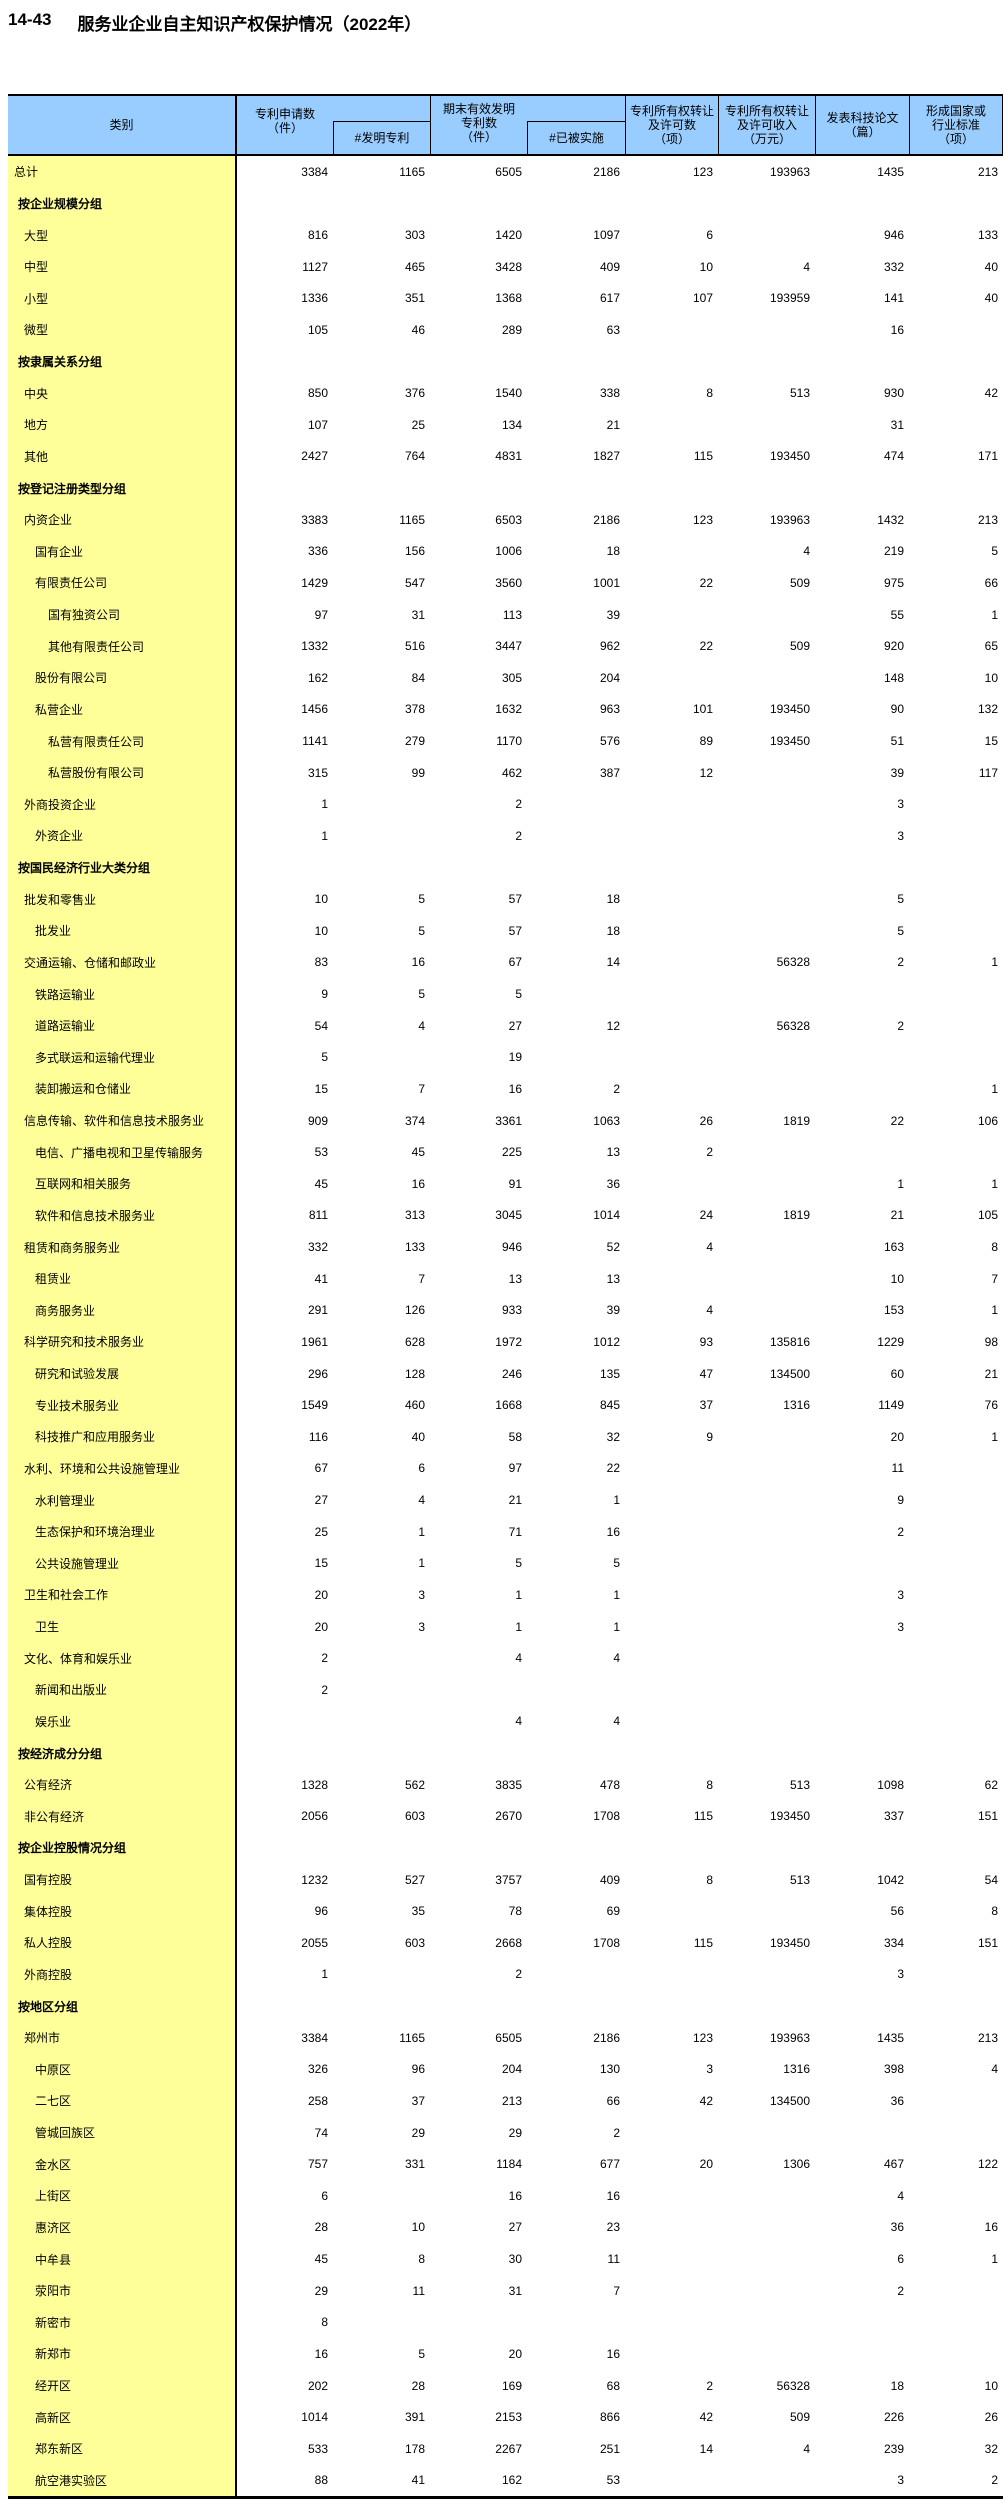 The width and height of the screenshot is (1006, 2514). What do you see at coordinates (505, 1690) in the screenshot?
I see `table-row: 新闻和出版业 2` at bounding box center [505, 1690].